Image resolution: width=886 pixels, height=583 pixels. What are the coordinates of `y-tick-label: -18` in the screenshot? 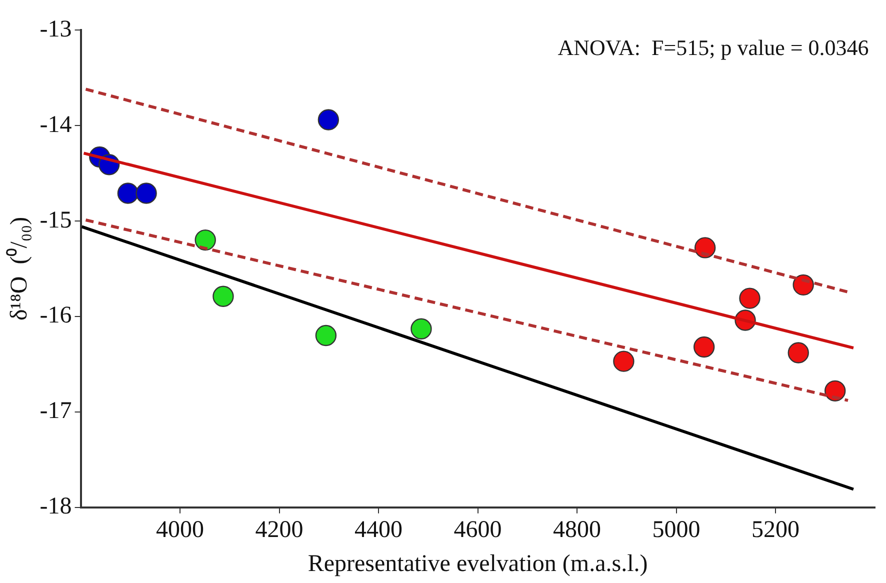 It's located at (56, 507).